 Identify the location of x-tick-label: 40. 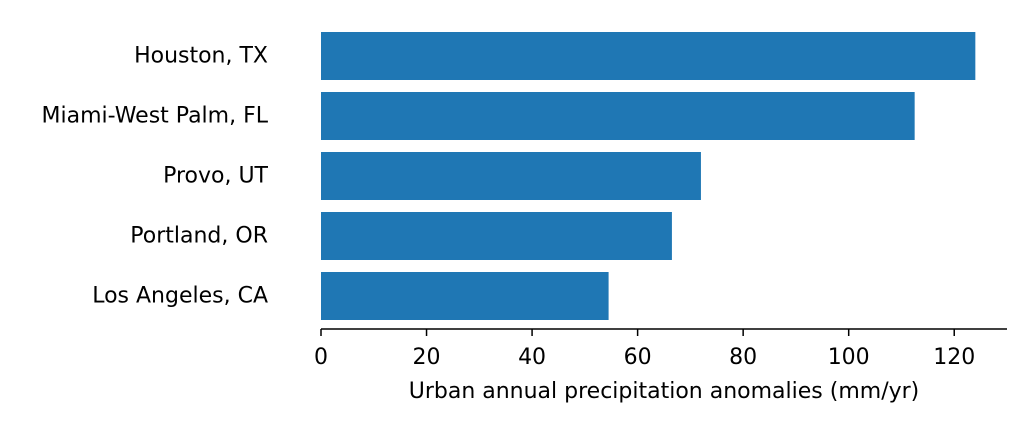
(532, 357).